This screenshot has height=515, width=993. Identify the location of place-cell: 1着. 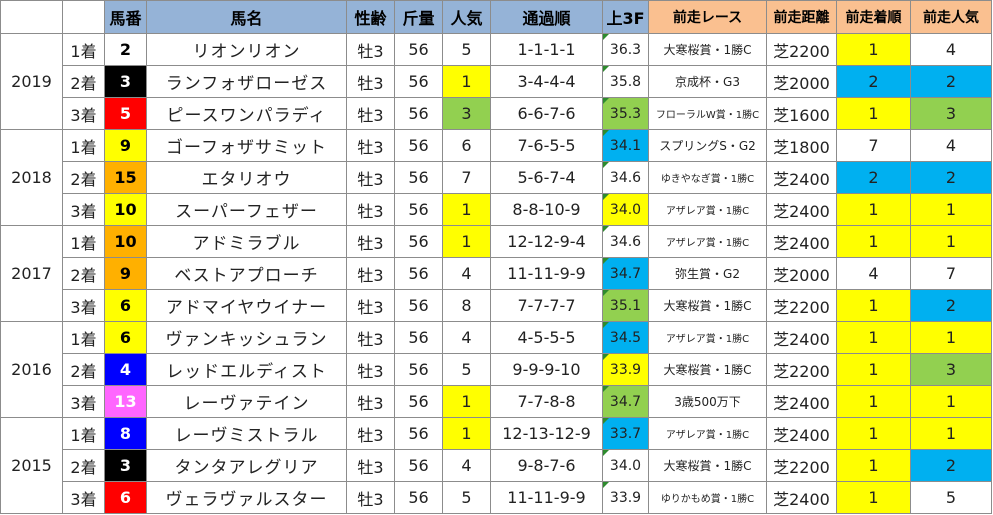
(83, 337).